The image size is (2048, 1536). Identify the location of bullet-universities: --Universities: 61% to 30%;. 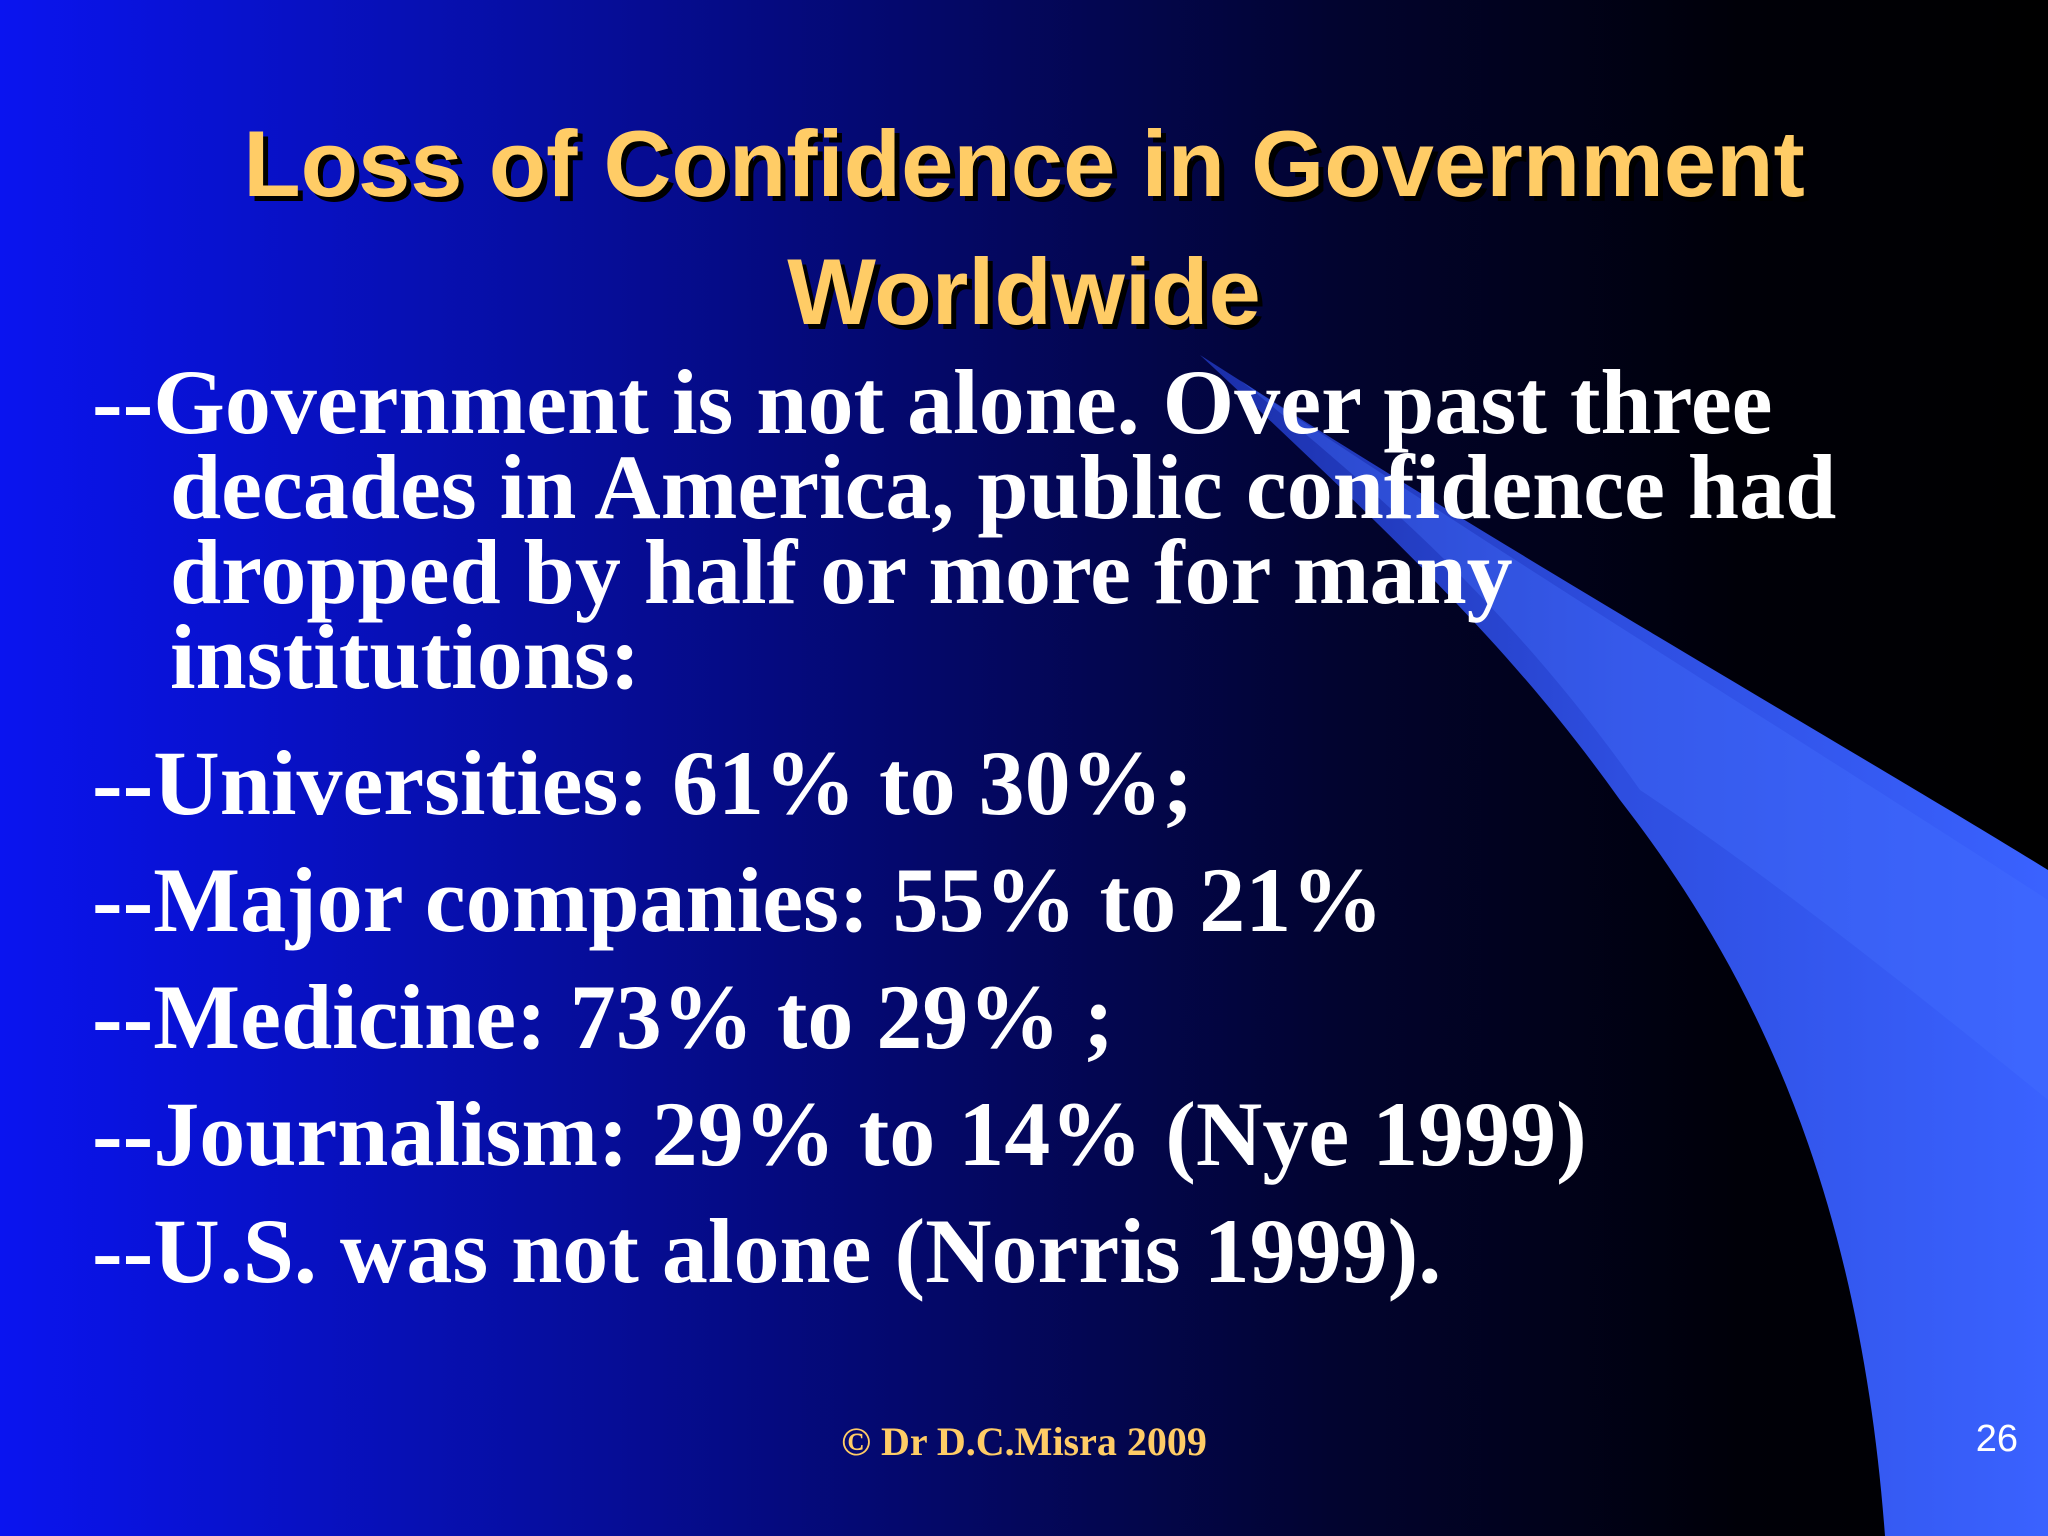
(643, 783).